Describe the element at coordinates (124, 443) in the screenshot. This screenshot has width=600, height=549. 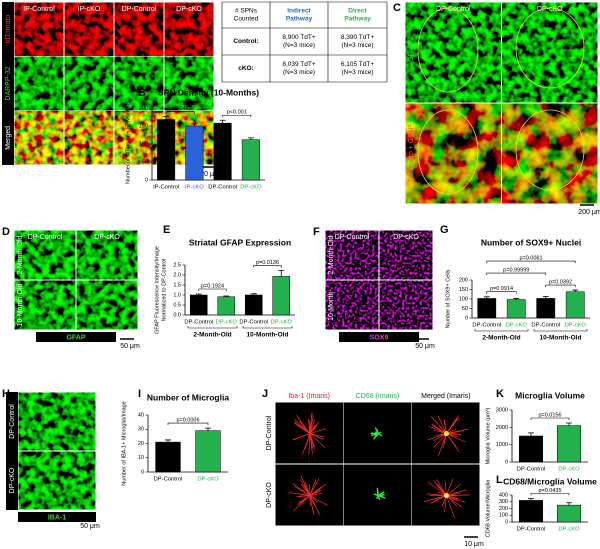
I see `y-axis-label: Number of IBA-1+ Microglia/Image` at that location.